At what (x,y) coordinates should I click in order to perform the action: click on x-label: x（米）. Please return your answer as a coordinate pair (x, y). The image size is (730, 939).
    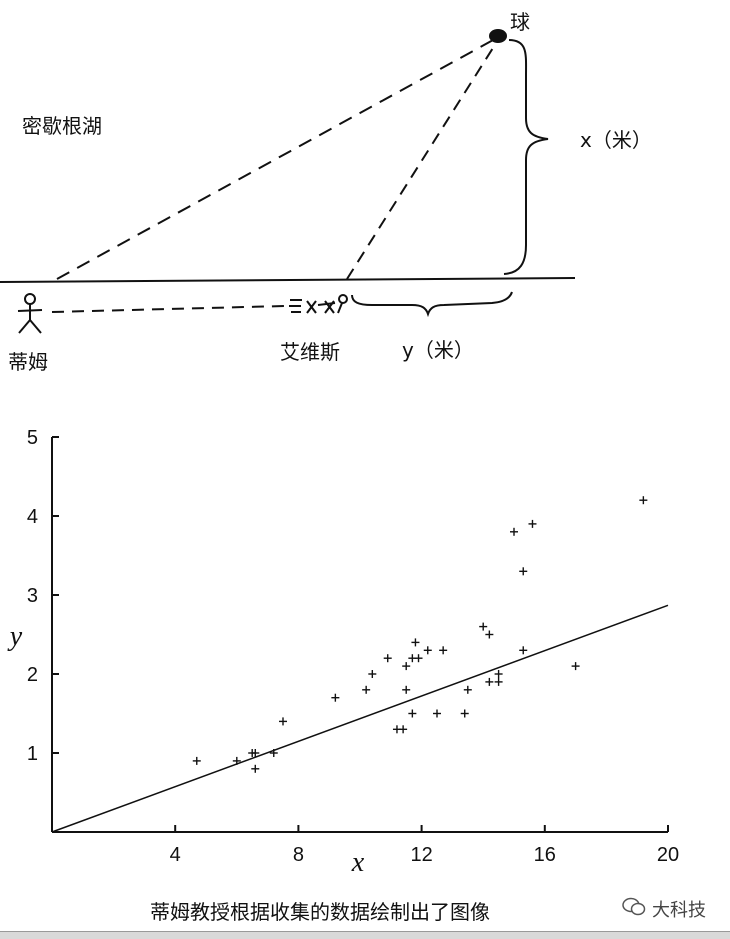
    Looking at the image, I should click on (616, 140).